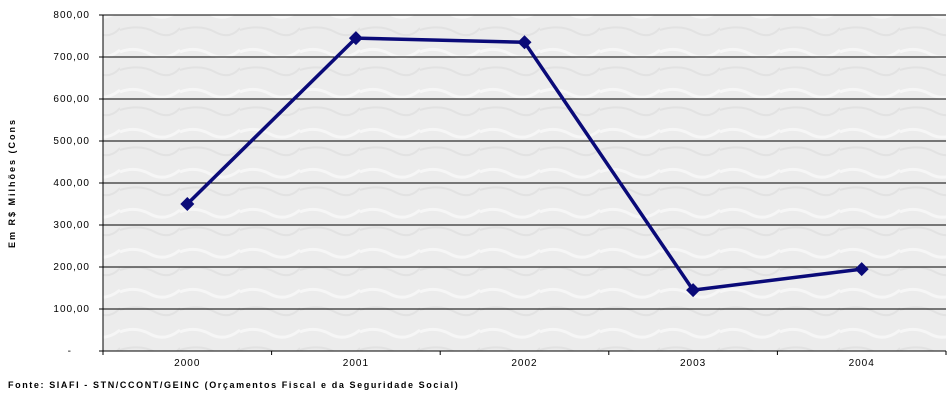  What do you see at coordinates (71, 309) in the screenshot?
I see `y-tick-label: 100,00` at bounding box center [71, 309].